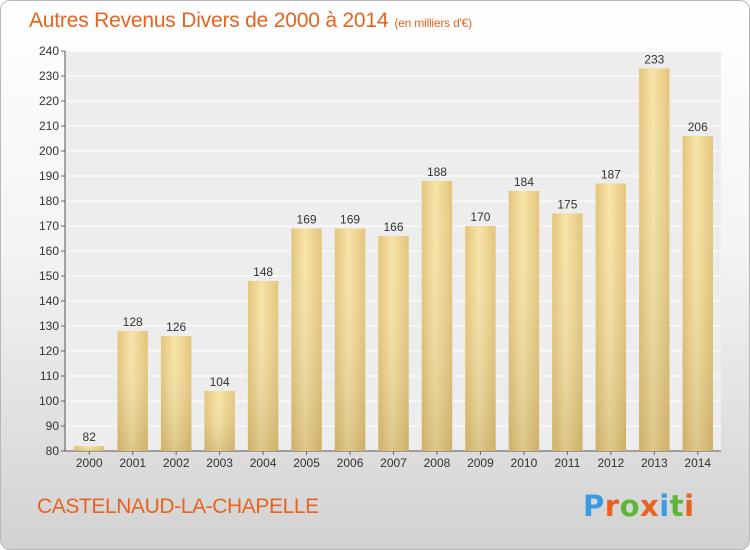  I want to click on y-tick-label: 220, so click(49, 101).